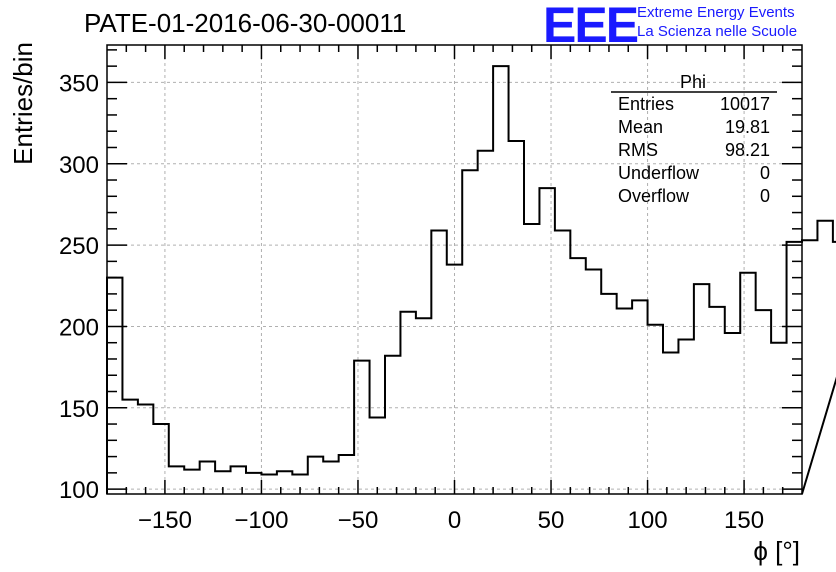 This screenshot has height=572, width=836. What do you see at coordinates (79, 490) in the screenshot?
I see `y-tick-label: 100` at bounding box center [79, 490].